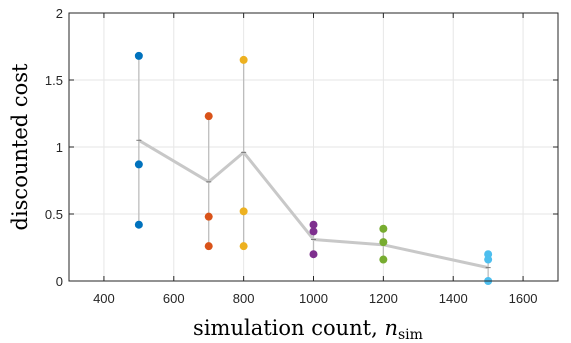 This screenshot has height=343, width=571. What do you see at coordinates (244, 298) in the screenshot?
I see `x-tick-label: 800` at bounding box center [244, 298].